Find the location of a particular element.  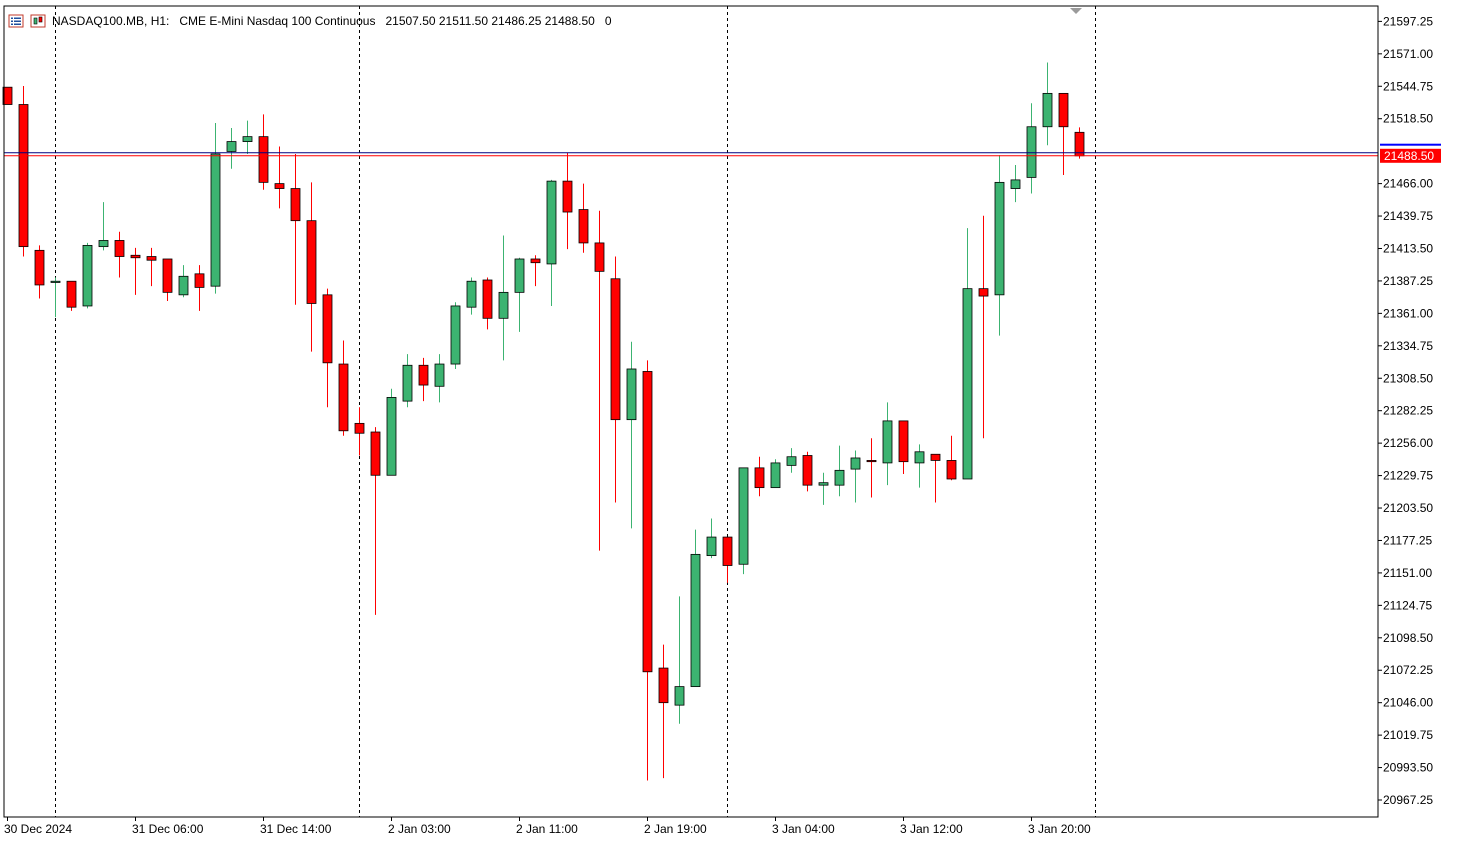

y-tick-label: 21334.75 is located at coordinates (1408, 346).